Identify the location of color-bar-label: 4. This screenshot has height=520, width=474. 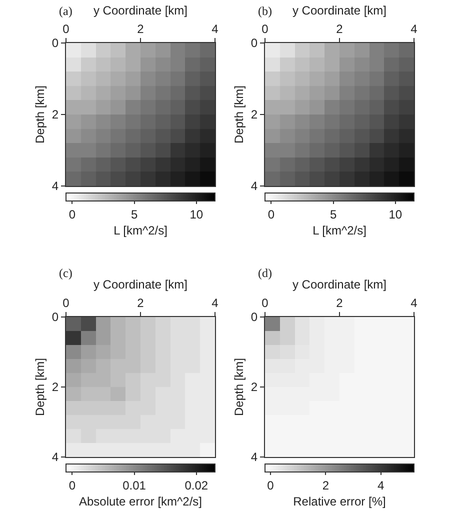
(381, 485).